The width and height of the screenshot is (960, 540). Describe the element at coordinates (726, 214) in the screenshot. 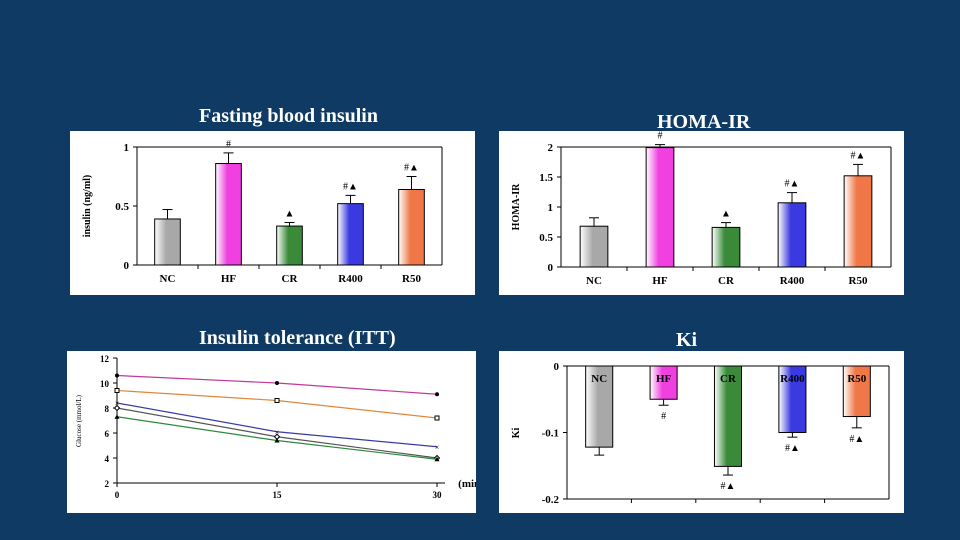

I see `homa-significance-marker: ▲` at that location.